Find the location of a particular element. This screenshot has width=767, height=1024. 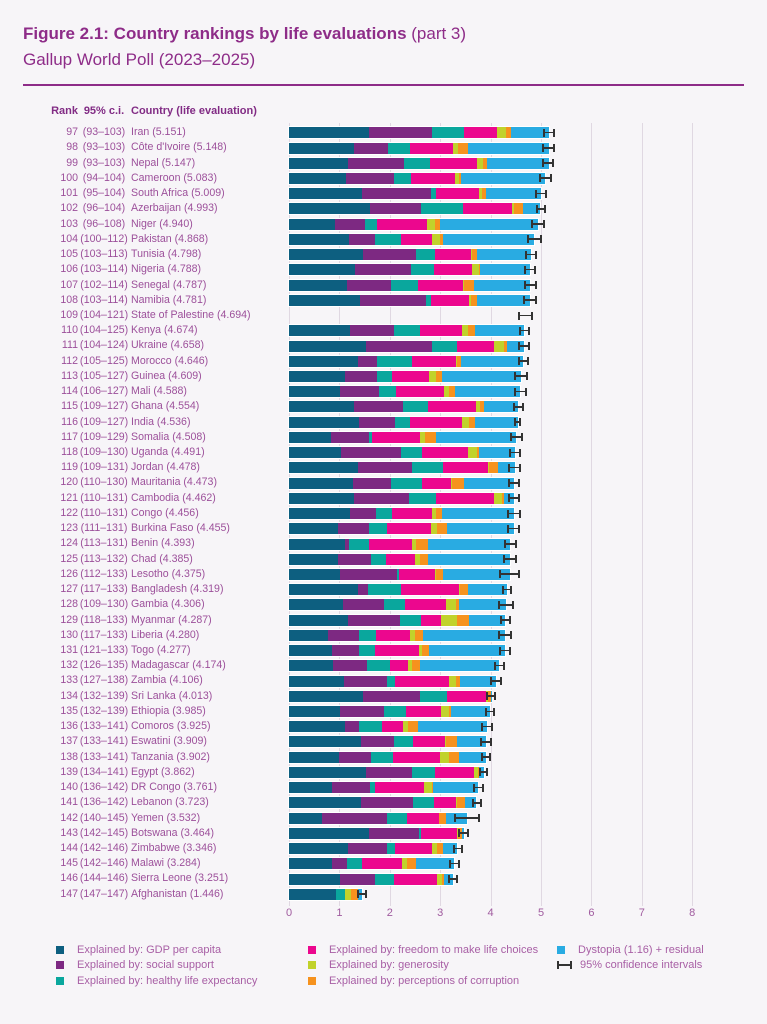

ci-range-cell: (133–141) is located at coordinates (104, 756).